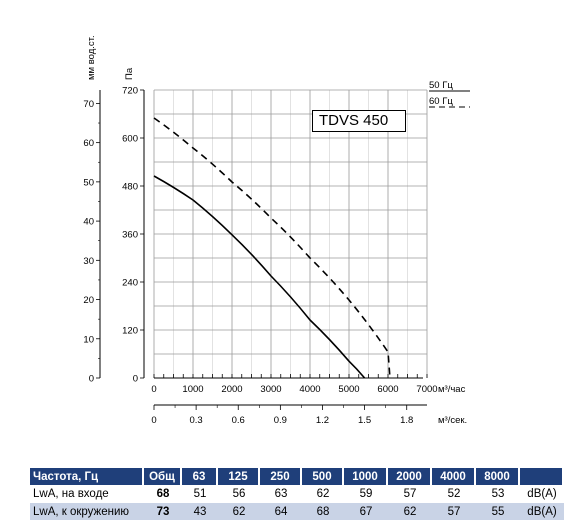 The height and width of the screenshot is (532, 569). What do you see at coordinates (88, 261) in the screenshot?
I see `y-axis-mm-tick-label: 30` at bounding box center [88, 261].